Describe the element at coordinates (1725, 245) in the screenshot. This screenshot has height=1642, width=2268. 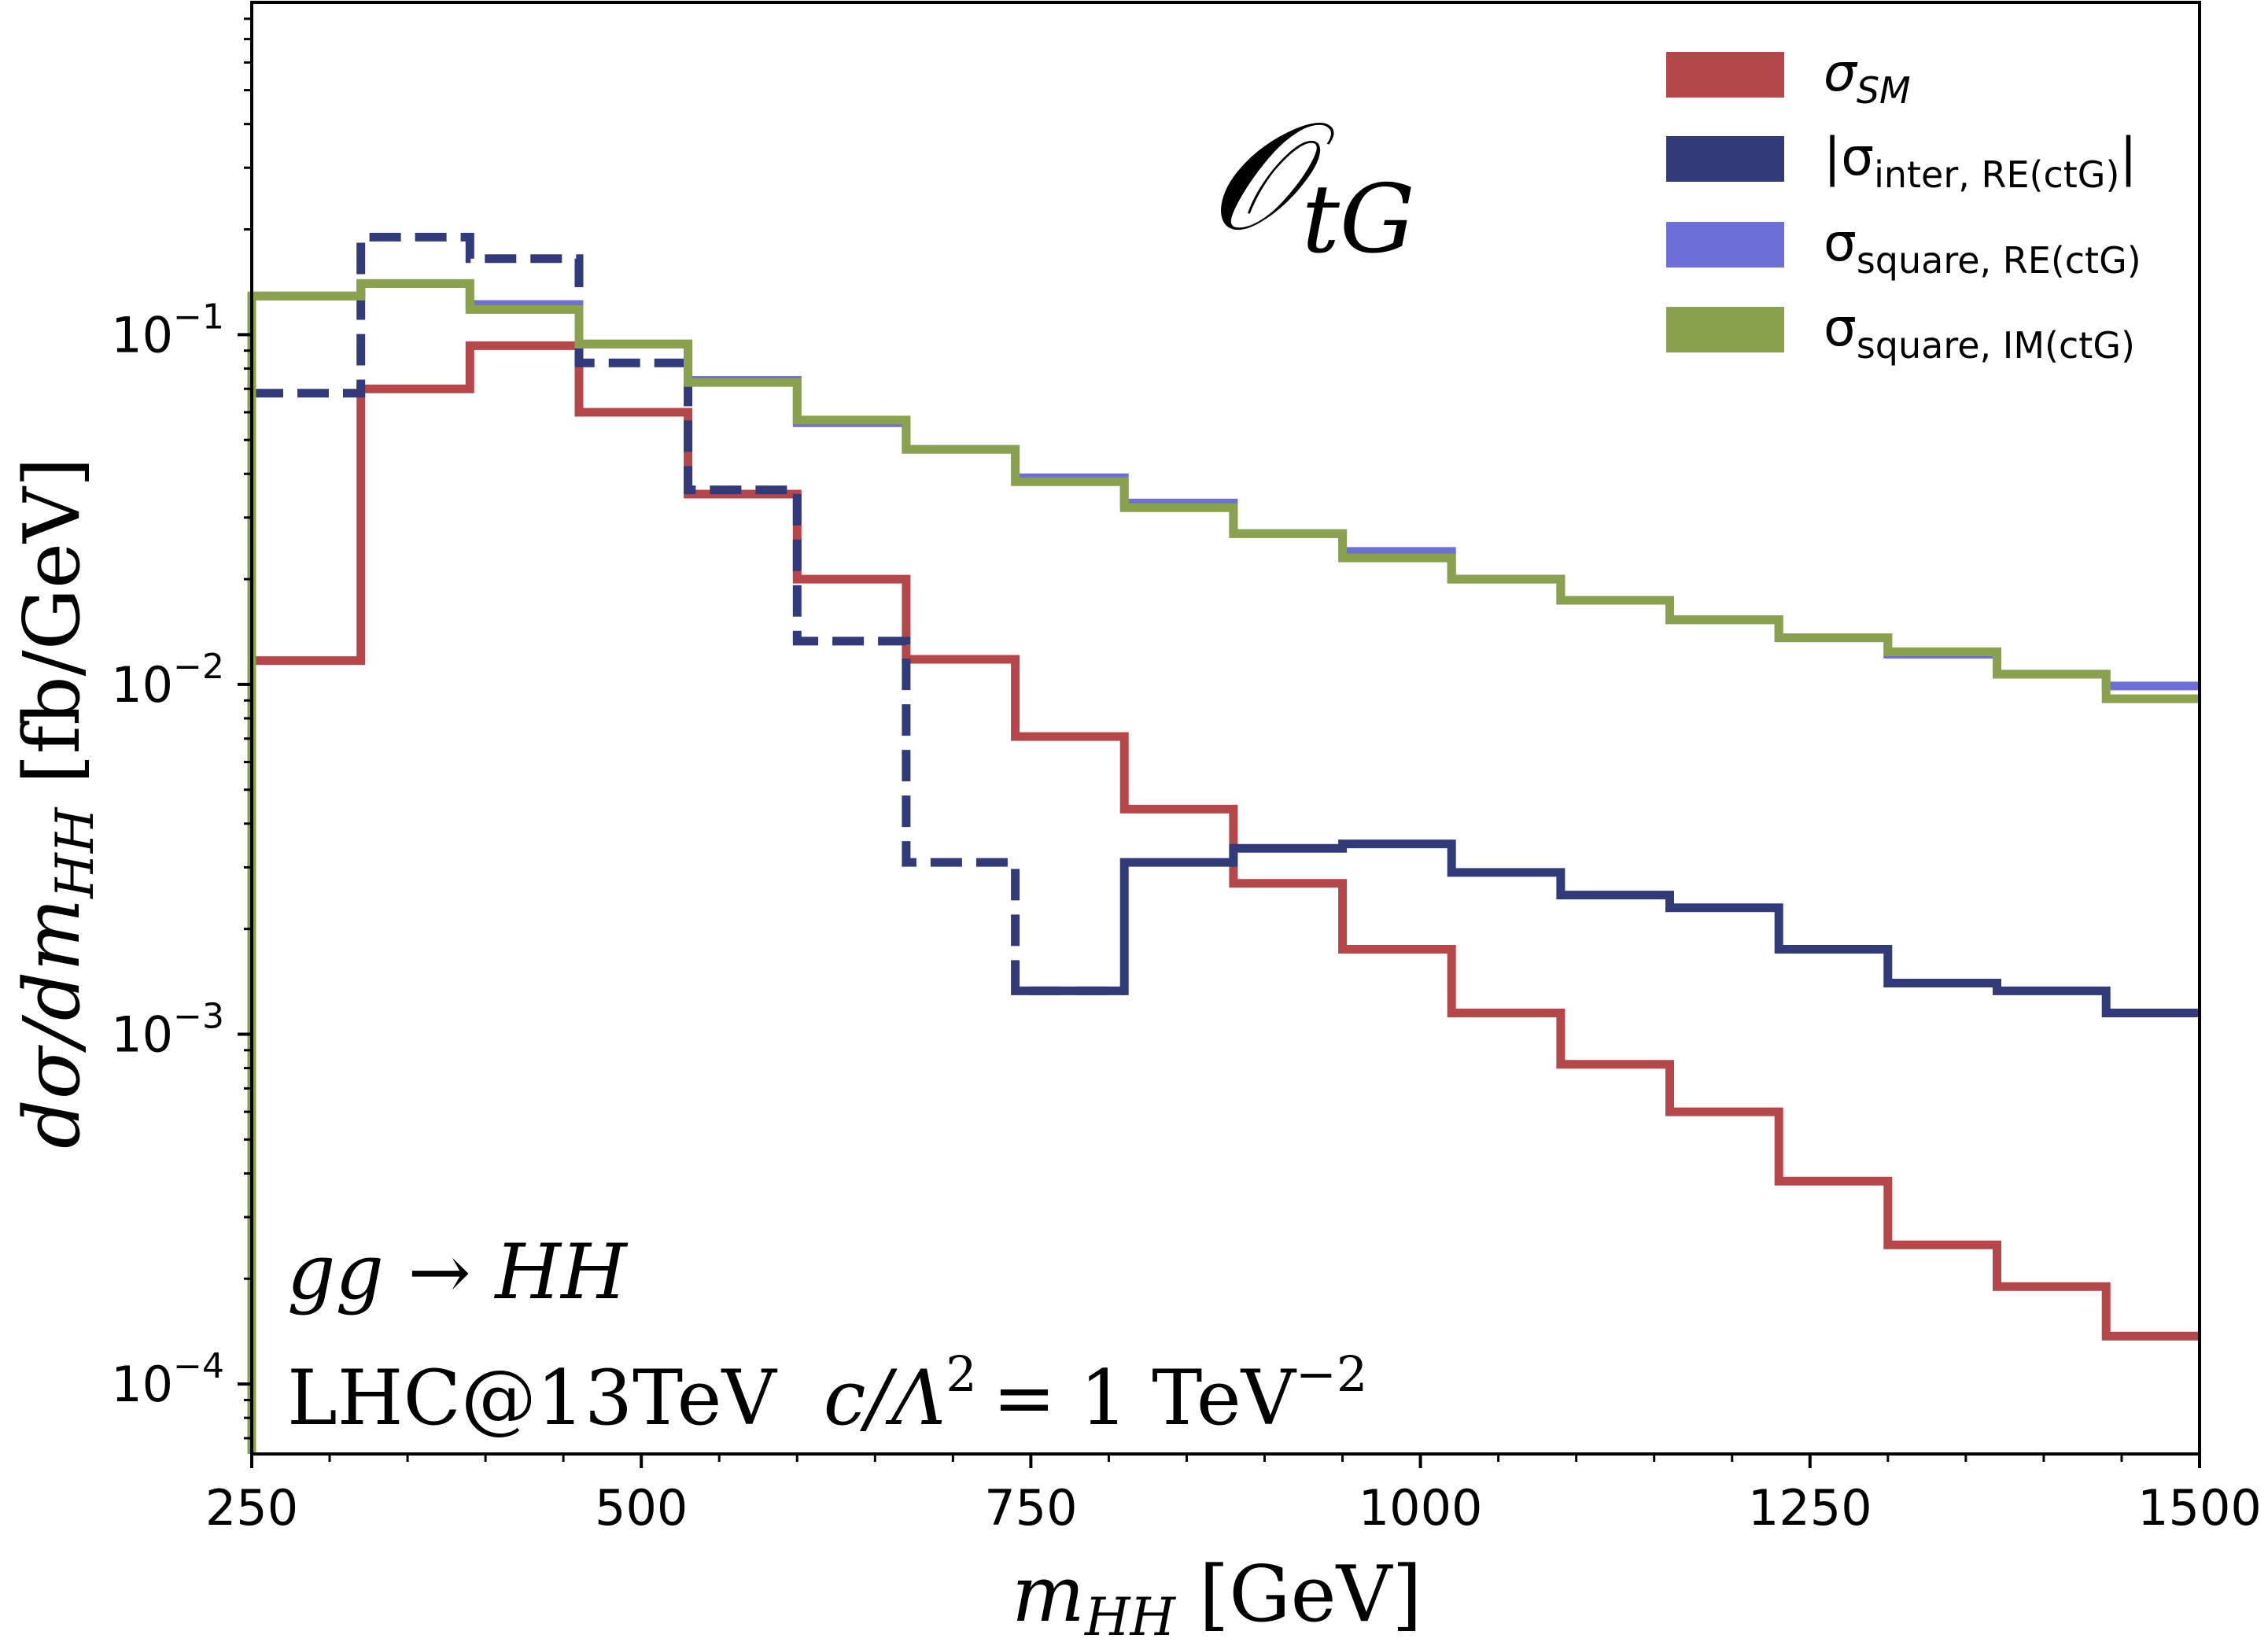
I see `legend-swatch-square-re` at that location.